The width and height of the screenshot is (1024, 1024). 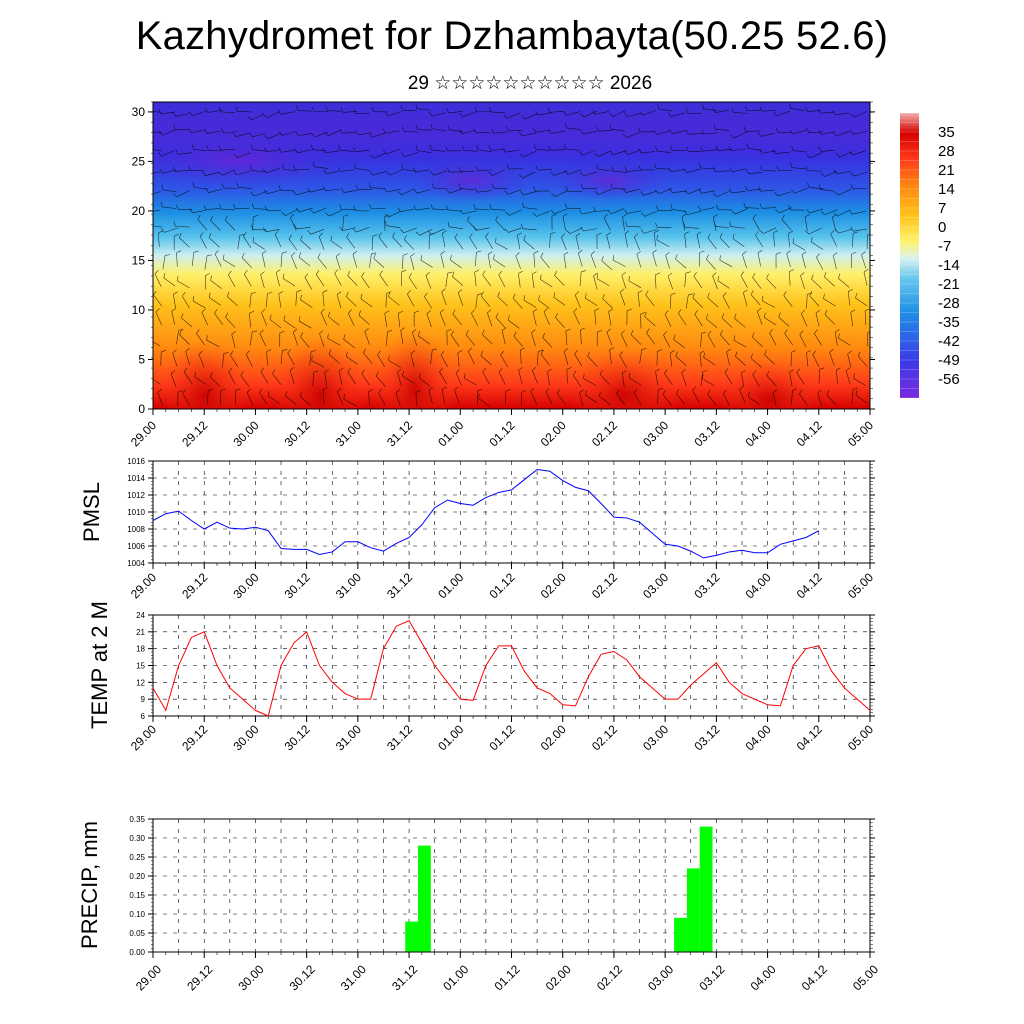 I want to click on x-tick-label: 30.12, so click(x=297, y=585).